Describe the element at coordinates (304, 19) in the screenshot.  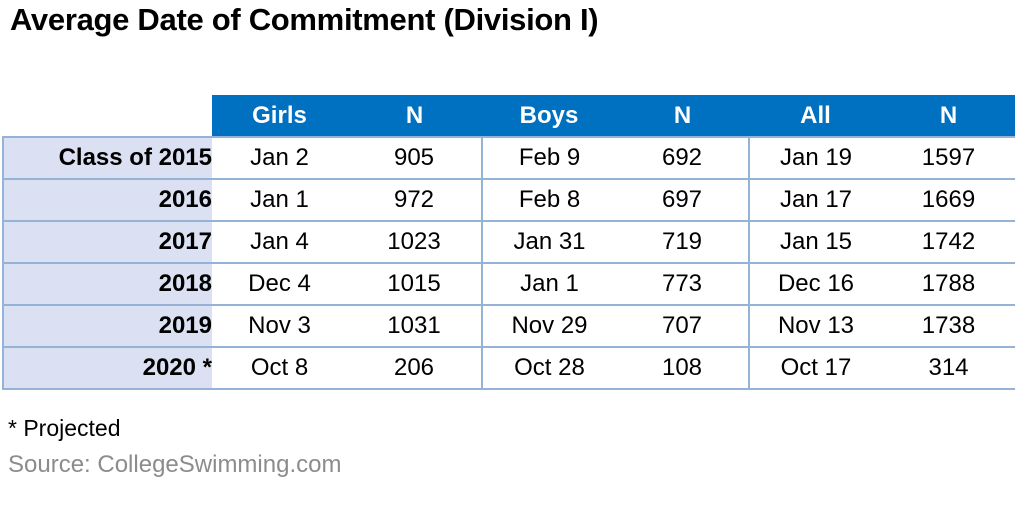
I see `page-title: Average Date of Commitment (Division I)` at that location.